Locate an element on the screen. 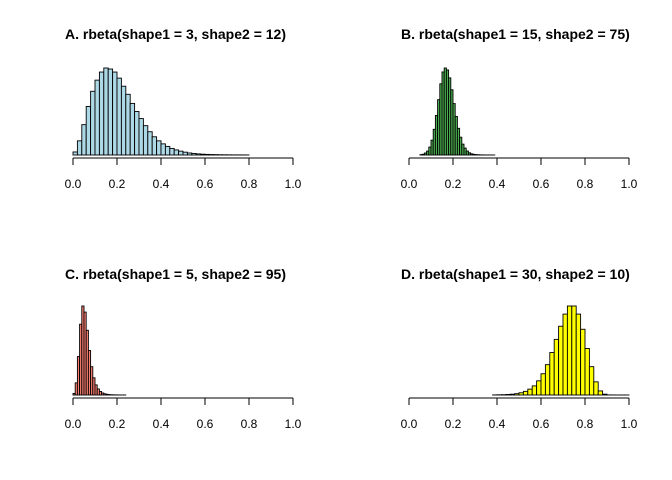  panel-d-tick-label: 0.0 is located at coordinates (409, 424).